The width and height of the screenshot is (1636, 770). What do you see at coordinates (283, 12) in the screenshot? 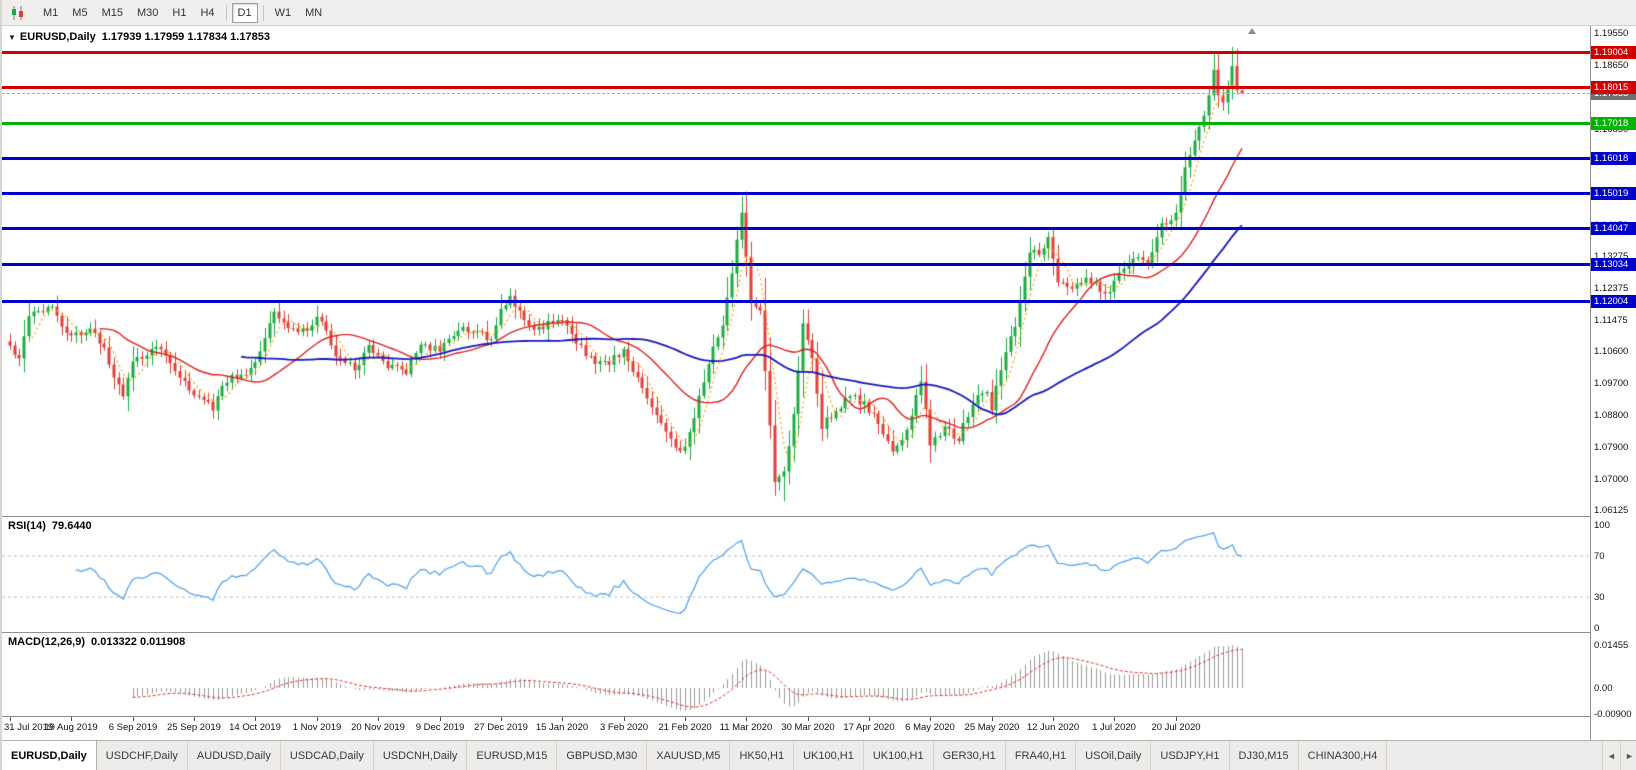
I see `timeframe-button-w1: W1` at bounding box center [283, 12].